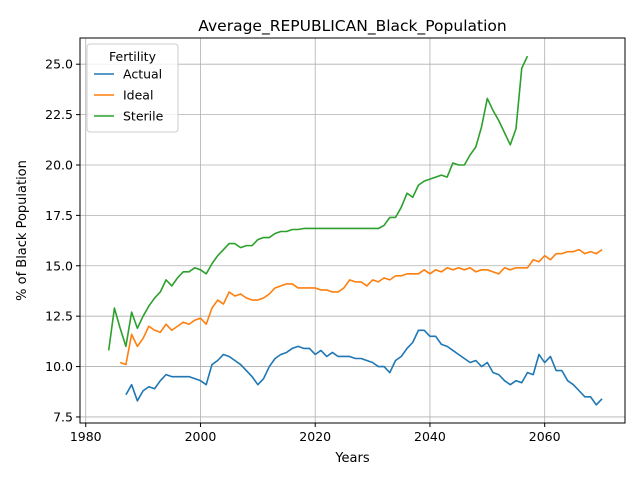  What do you see at coordinates (59, 64) in the screenshot?
I see `y-tick-label: 25.0` at bounding box center [59, 64].